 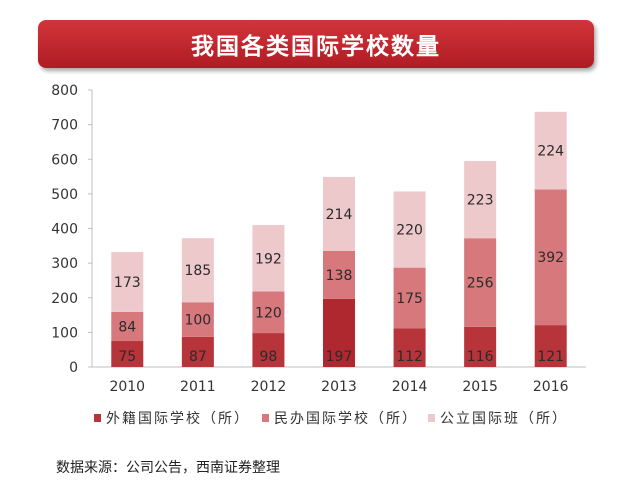 I want to click on y-tick-label: 100, so click(x=64, y=333).